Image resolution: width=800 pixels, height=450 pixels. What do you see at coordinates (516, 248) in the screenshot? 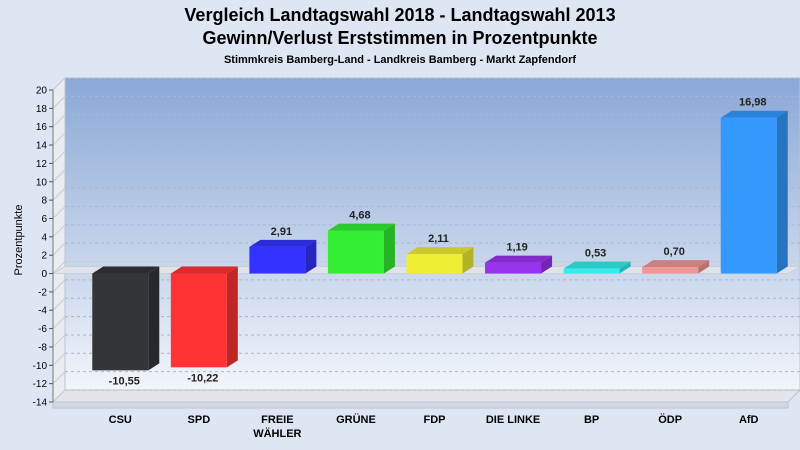
I see `data-label: 1,19` at bounding box center [516, 248].